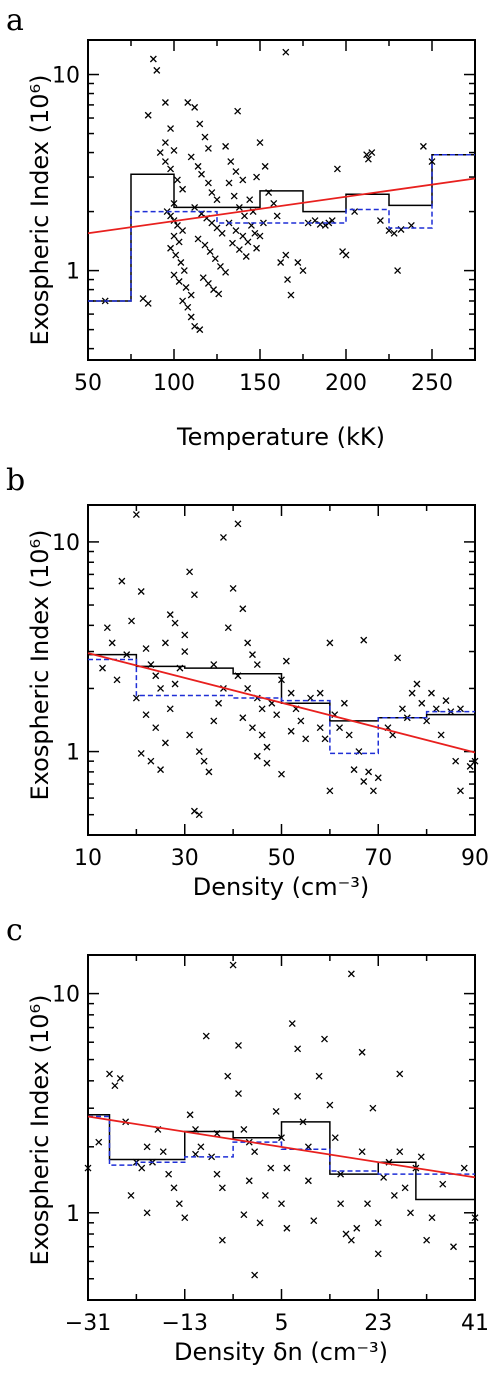 The height and width of the screenshot is (1377, 503). I want to click on panel-c-xtick-label: 5, so click(282, 1323).